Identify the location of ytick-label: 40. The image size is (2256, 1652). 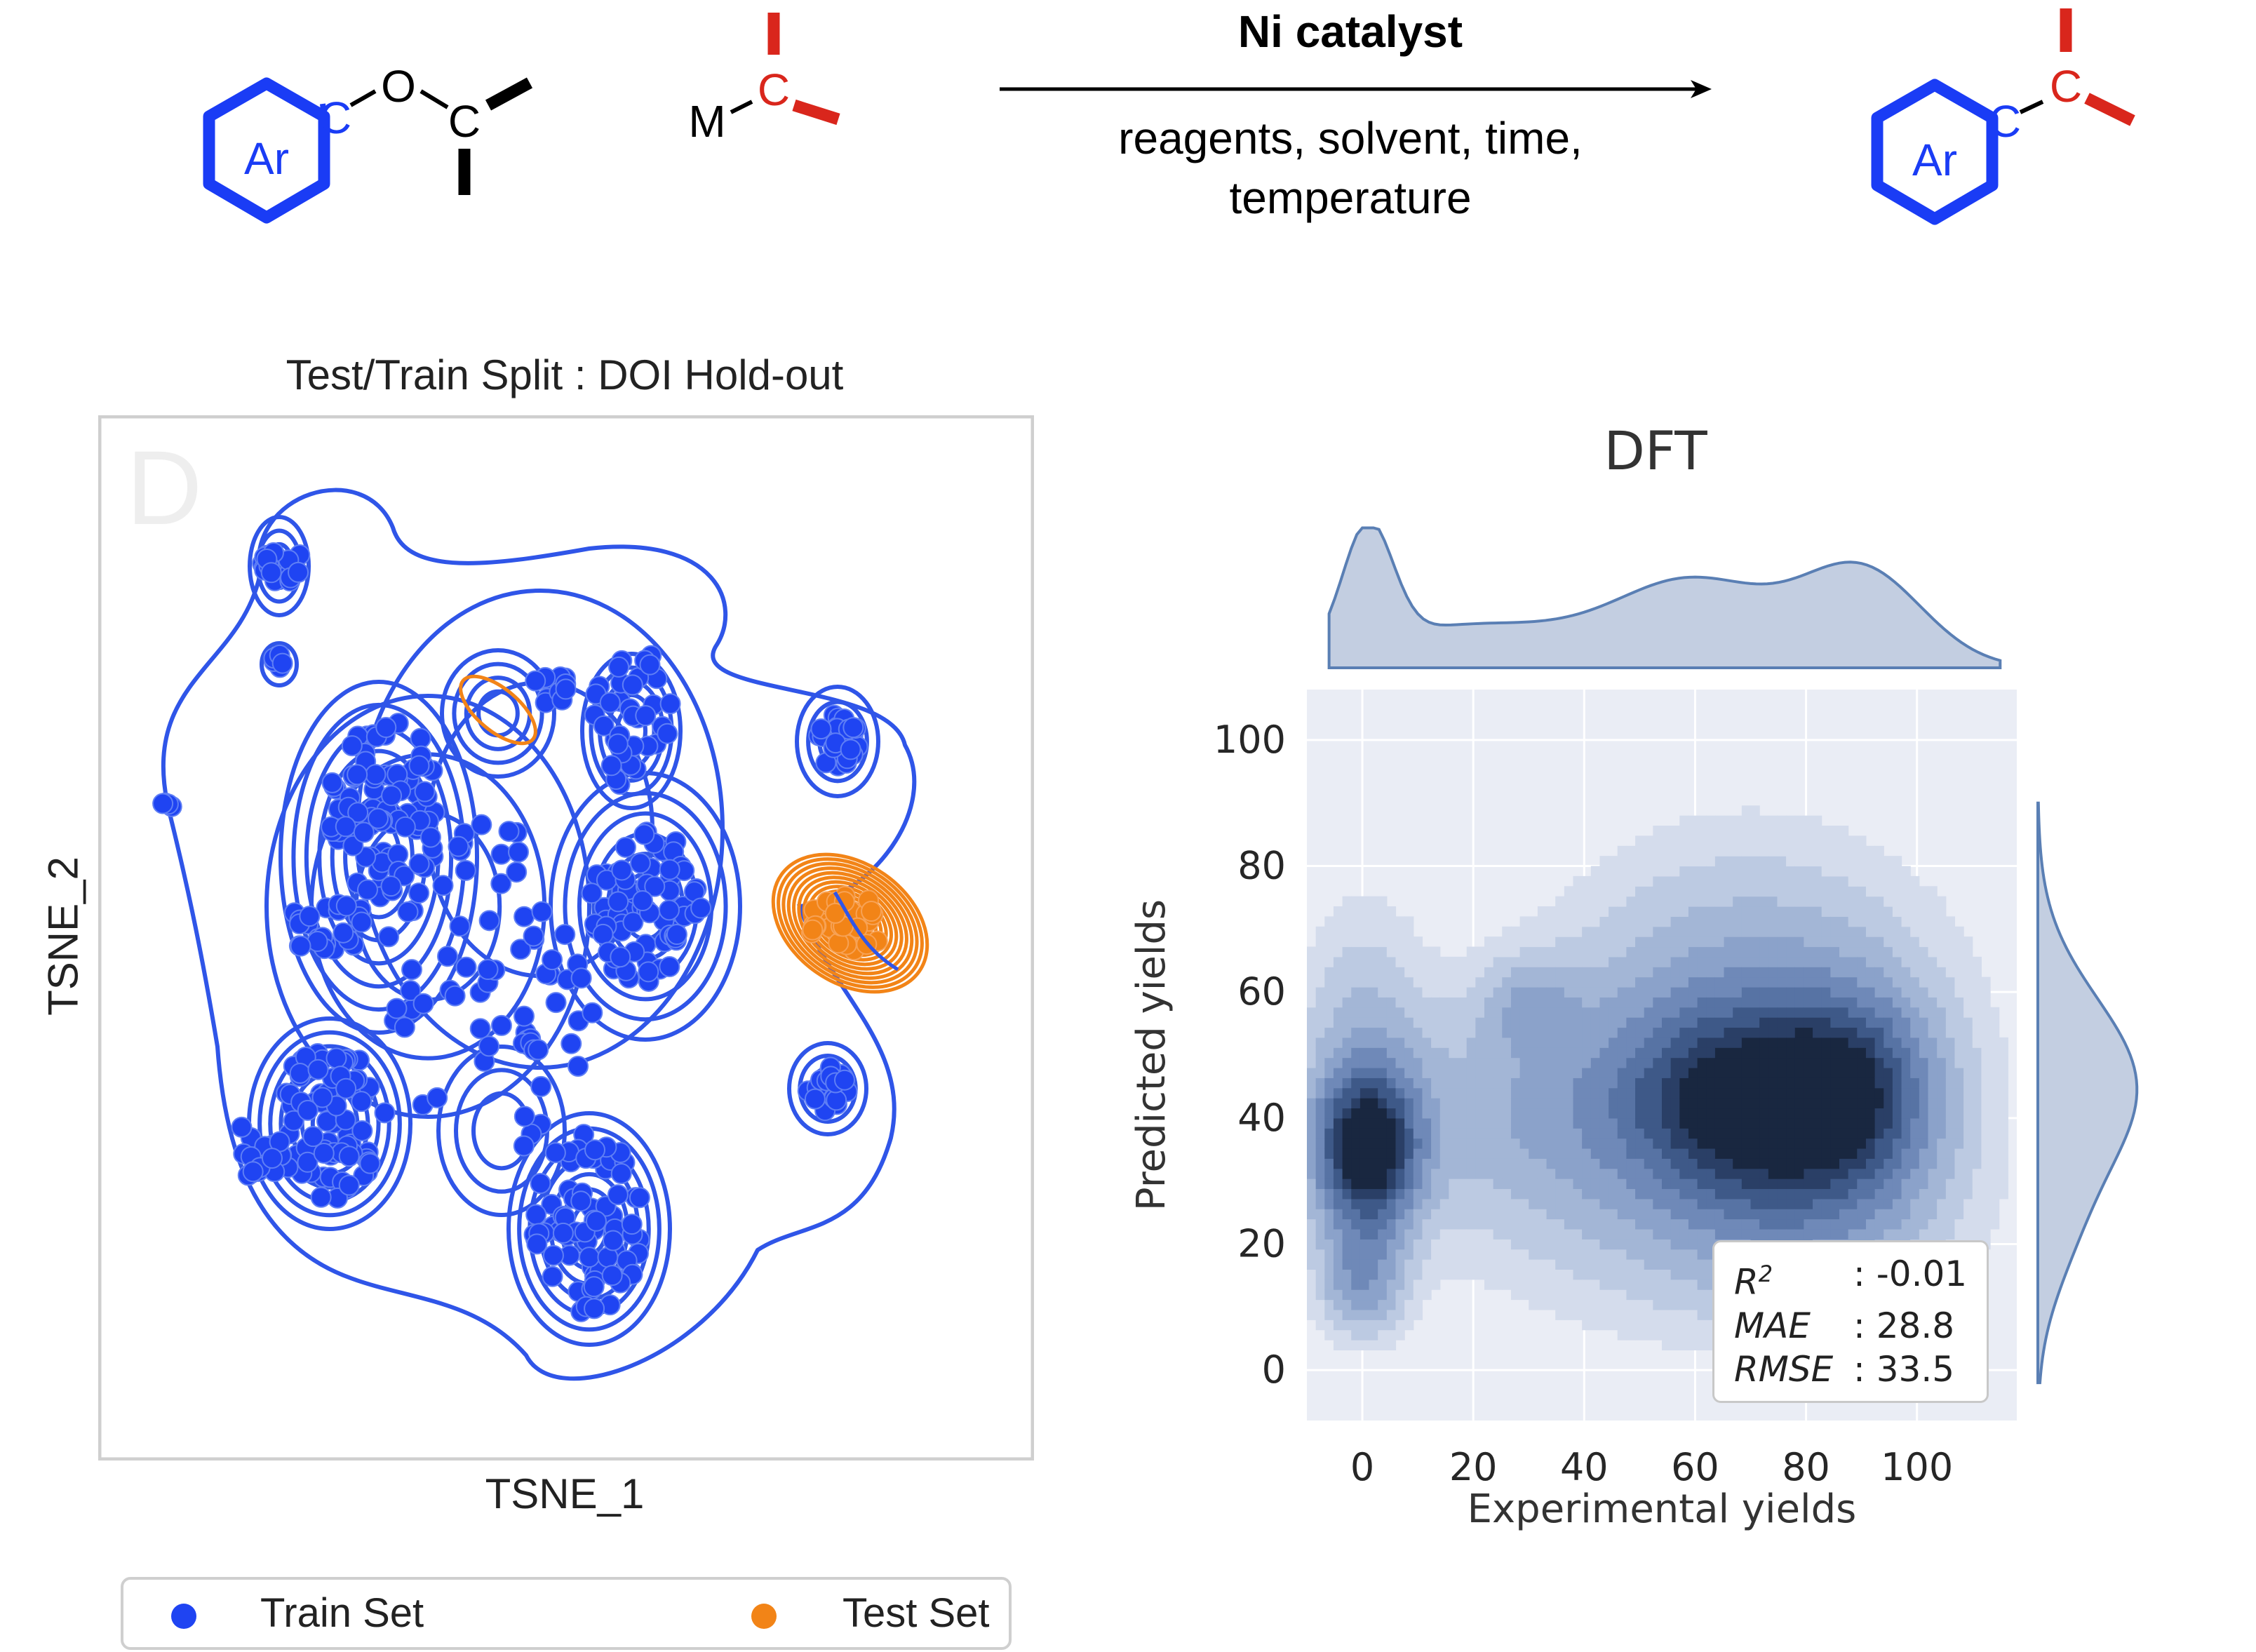
(1261, 1118).